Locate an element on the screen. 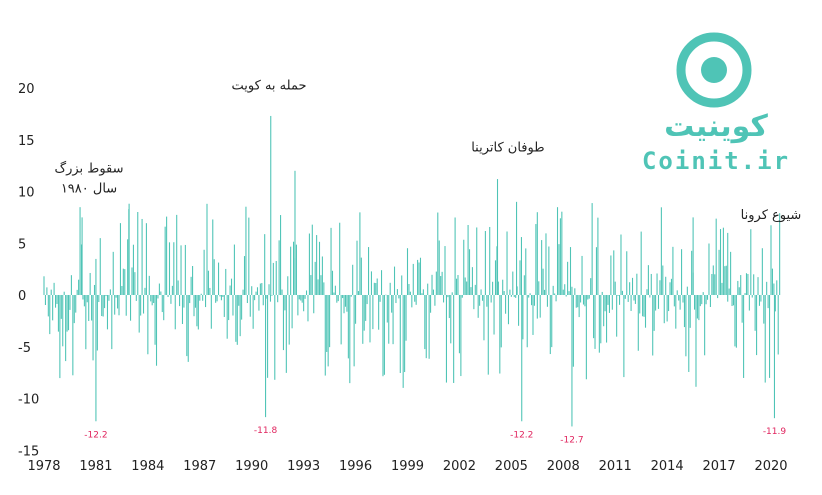 This screenshot has height=495, width=822. x-tick-label: 1990 is located at coordinates (251, 466).